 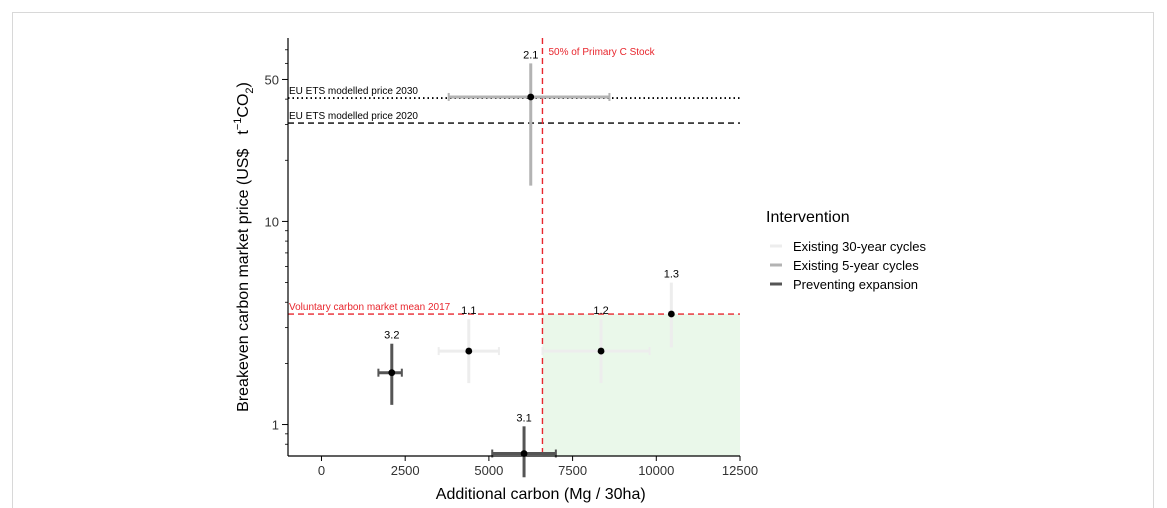 I want to click on reference-line-label-2: EU ETS modelled price 2020, so click(x=353, y=116).